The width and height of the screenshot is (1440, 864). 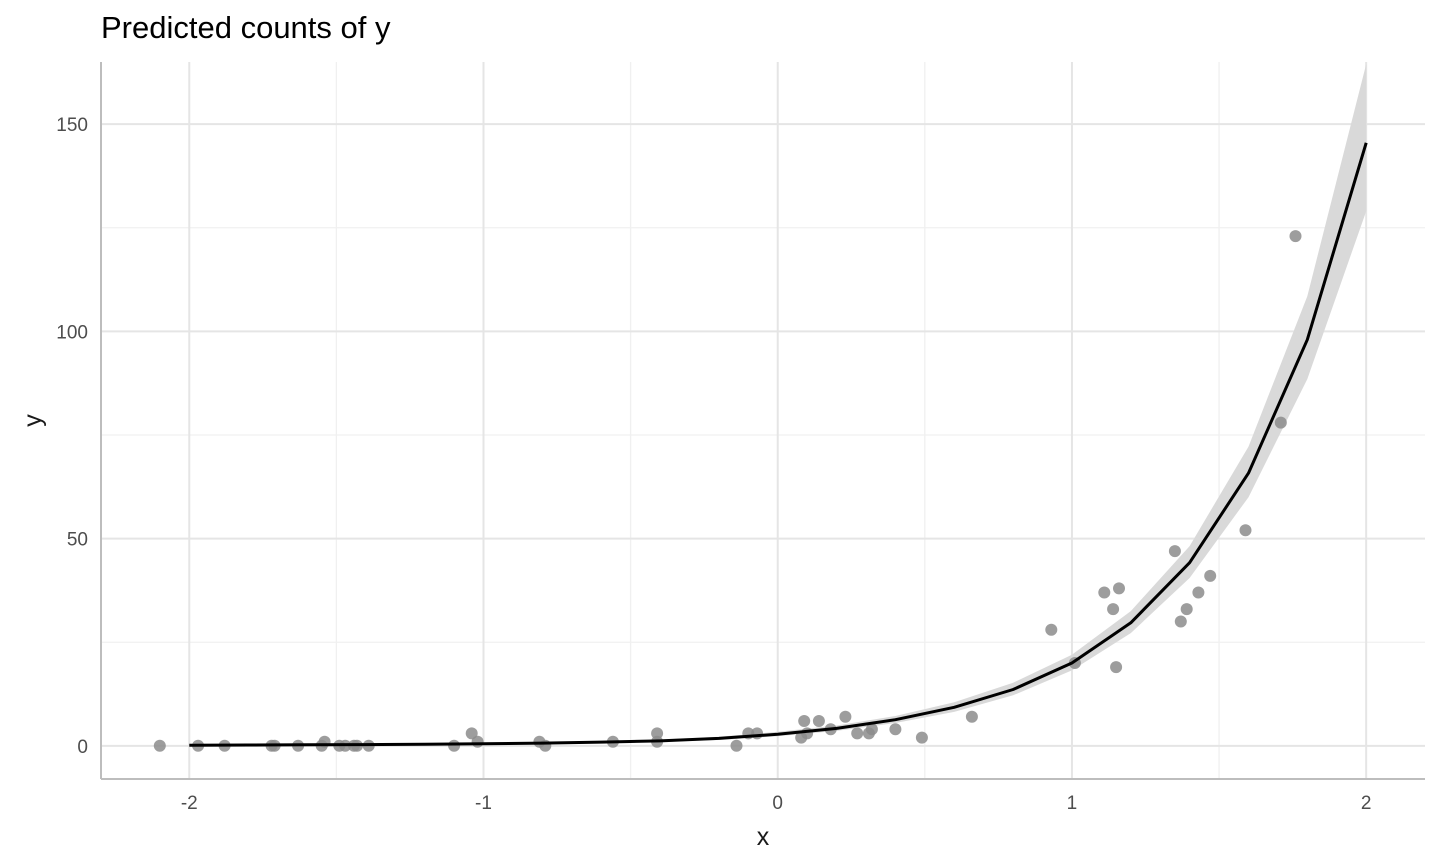 I want to click on y-tick-label: 100, so click(x=72, y=332).